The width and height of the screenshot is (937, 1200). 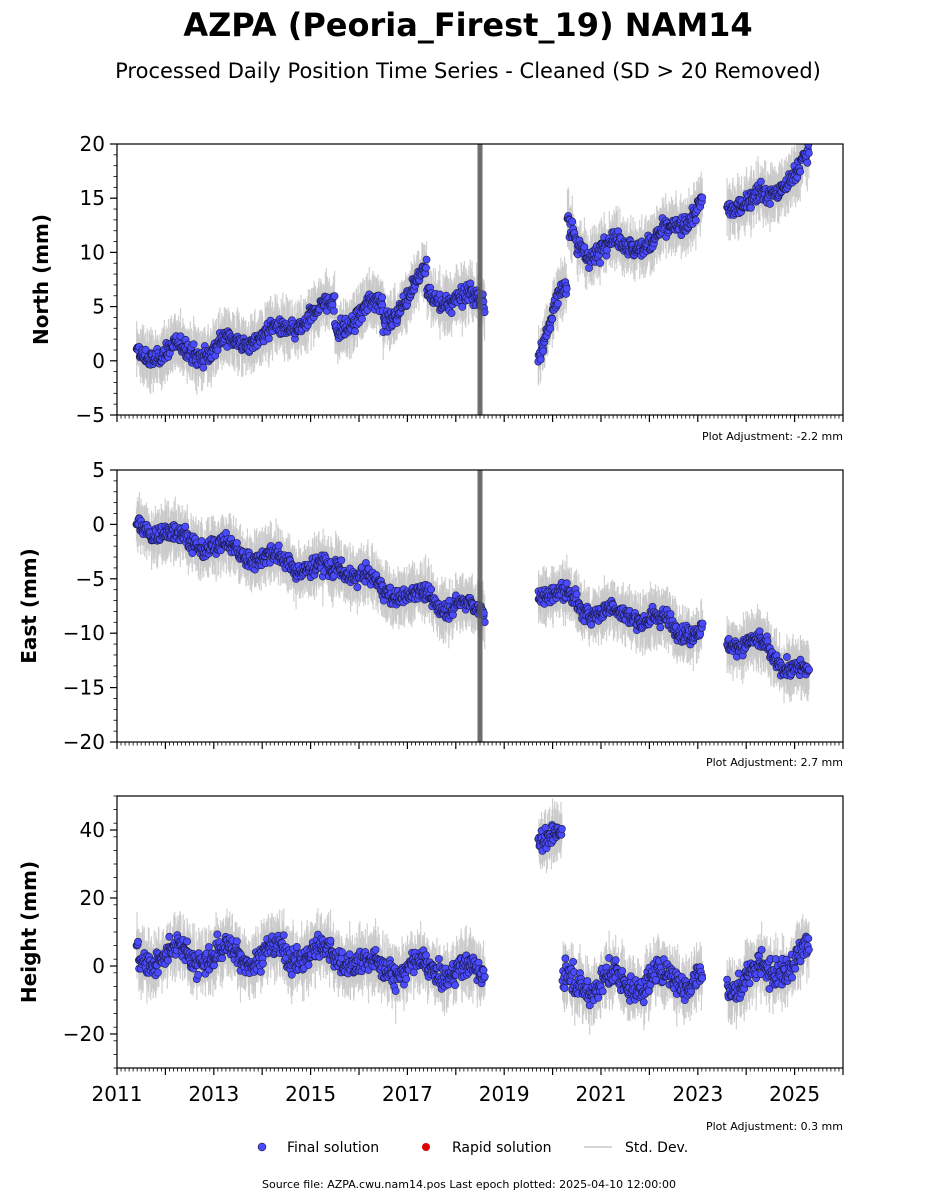 I want to click on y-tick-label: −20, so click(x=84, y=742).